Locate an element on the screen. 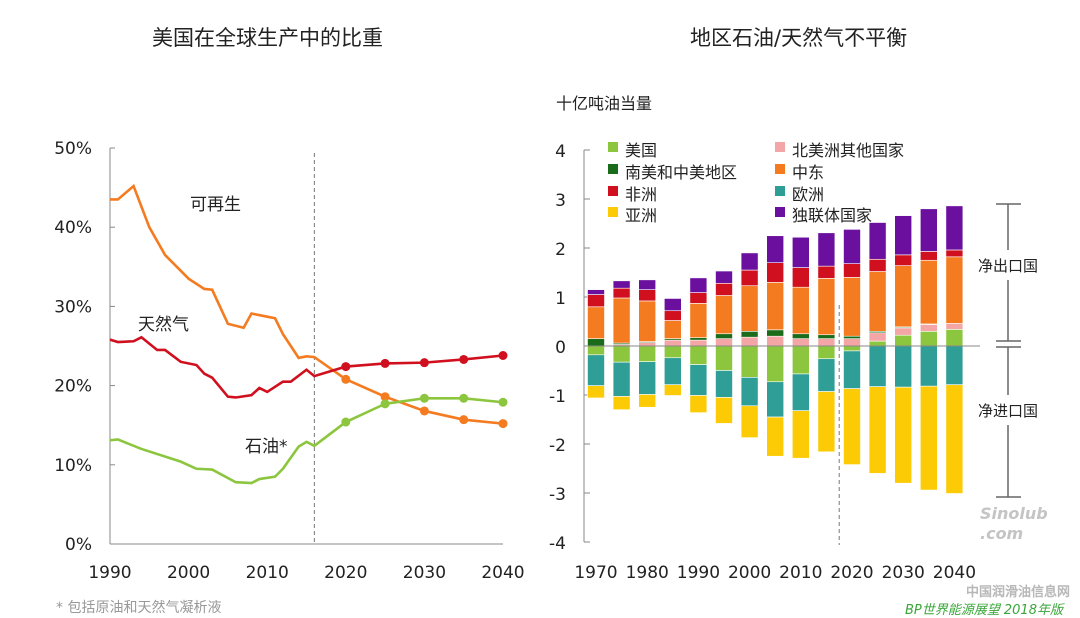 This screenshot has height=618, width=1080. legend-label: 独联体国家 is located at coordinates (832, 215).